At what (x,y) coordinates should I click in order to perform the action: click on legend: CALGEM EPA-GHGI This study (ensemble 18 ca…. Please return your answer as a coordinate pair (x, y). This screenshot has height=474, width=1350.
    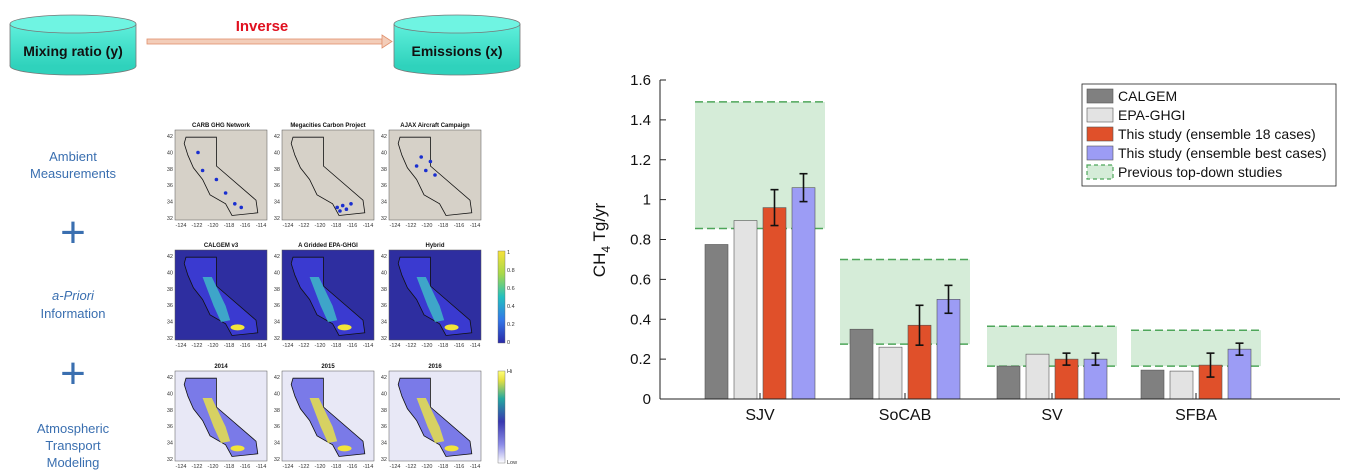
    Looking at the image, I should click on (1209, 135).